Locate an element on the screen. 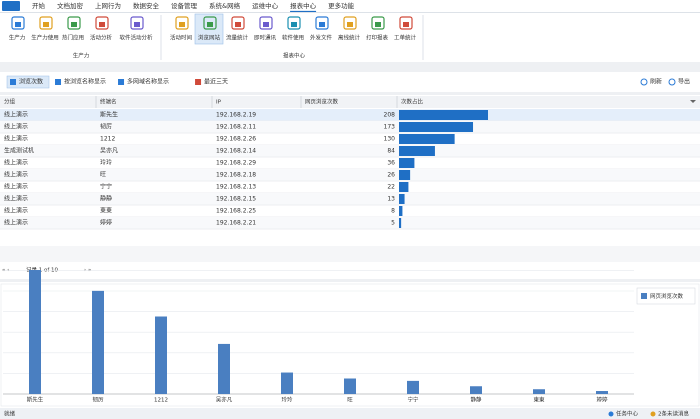 The image size is (700, 419). ribbon-button: 生产力 is located at coordinates (17, 38).